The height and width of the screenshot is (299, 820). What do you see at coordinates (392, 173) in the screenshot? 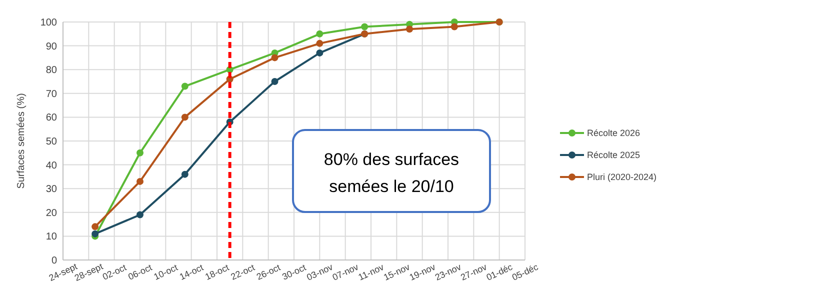
I see `annotation: 80% des surfaces semées le 20/10` at bounding box center [392, 173].